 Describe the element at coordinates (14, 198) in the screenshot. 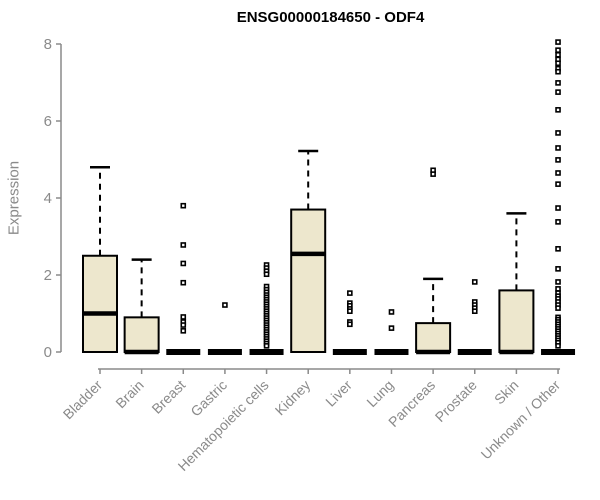

I see `y-axis-label: Expression` at that location.